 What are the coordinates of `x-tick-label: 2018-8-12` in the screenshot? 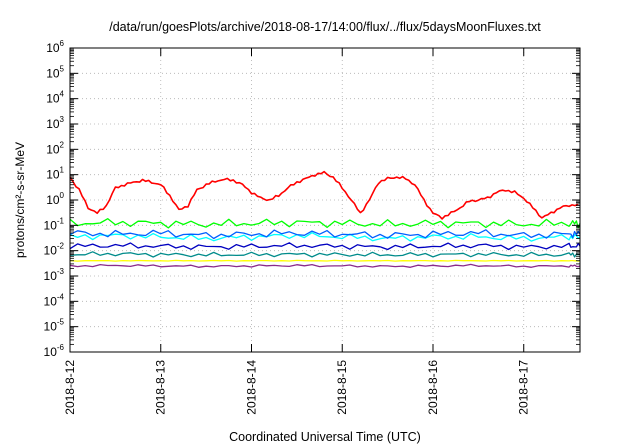 It's located at (70, 387).